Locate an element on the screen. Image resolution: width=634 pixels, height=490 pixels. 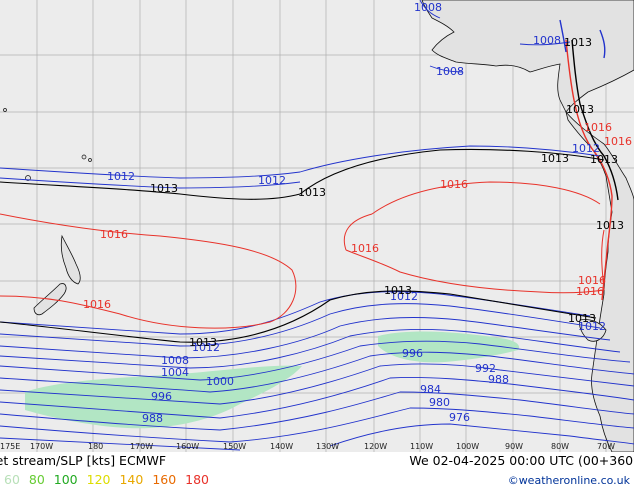
legend-item: 80 is located at coordinates (36, 479).